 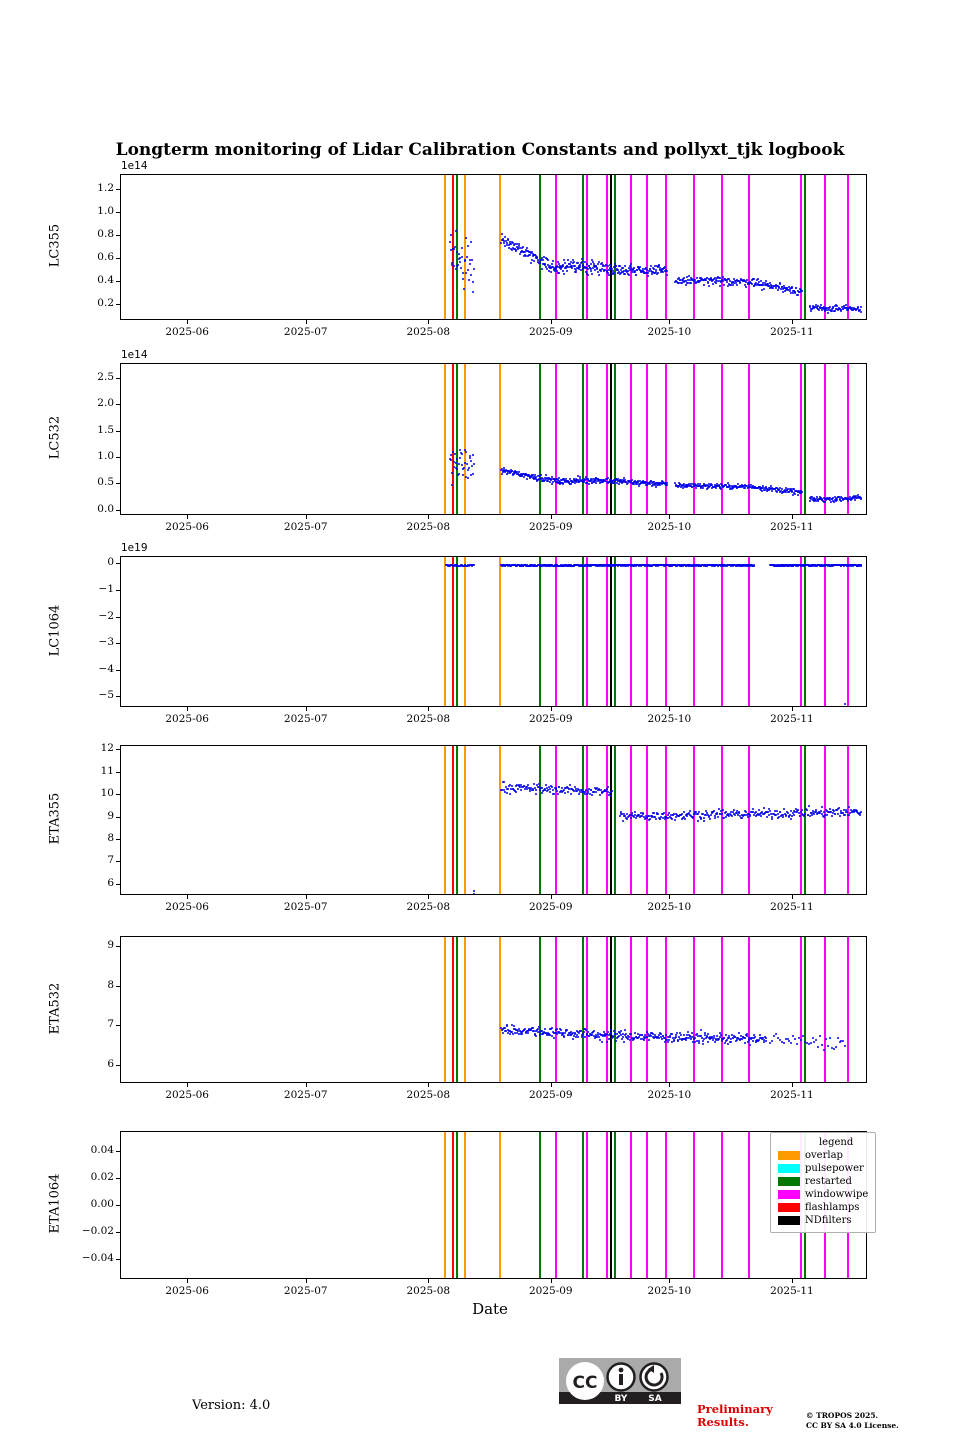 I want to click on ytick-label-LC532: 0.5, so click(x=105, y=482).